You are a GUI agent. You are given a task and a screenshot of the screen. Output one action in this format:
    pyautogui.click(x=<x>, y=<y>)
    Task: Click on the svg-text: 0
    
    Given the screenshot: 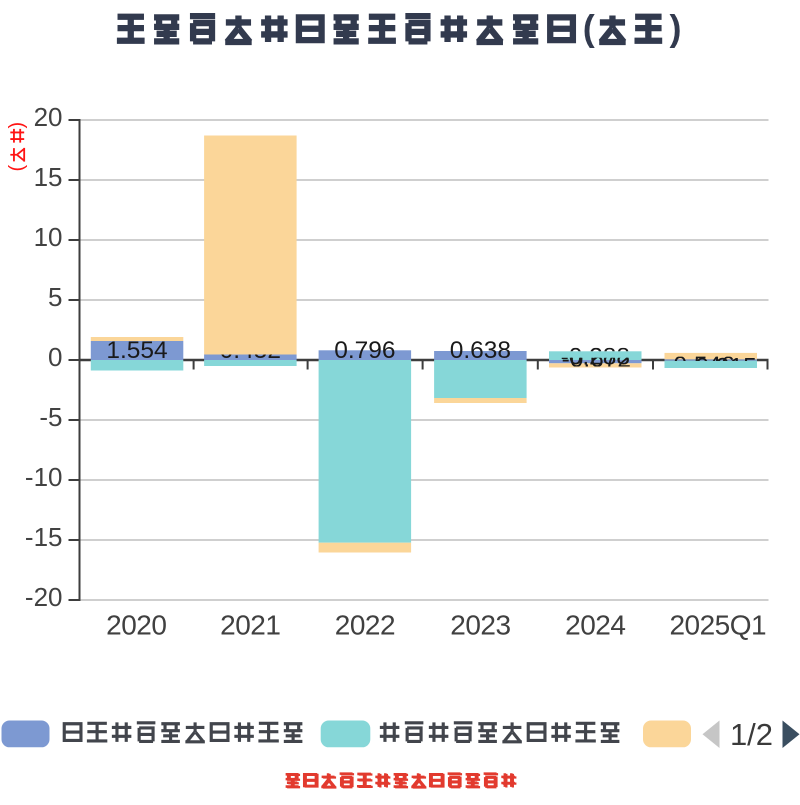 What is the action you would take?
    pyautogui.click(x=55, y=357)
    